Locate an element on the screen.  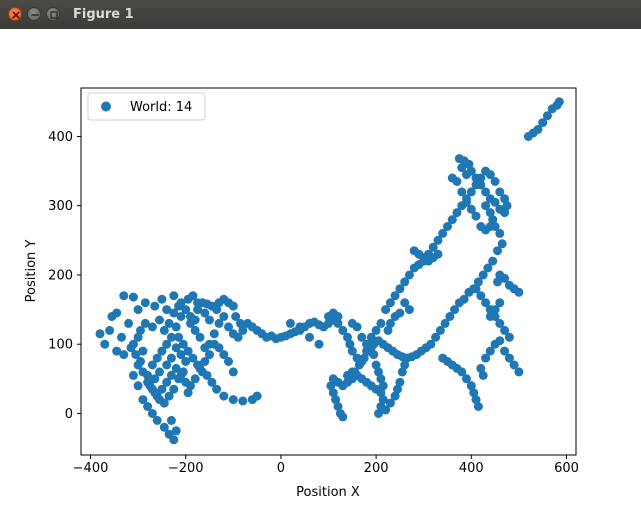
minimize-icon is located at coordinates (34, 14).